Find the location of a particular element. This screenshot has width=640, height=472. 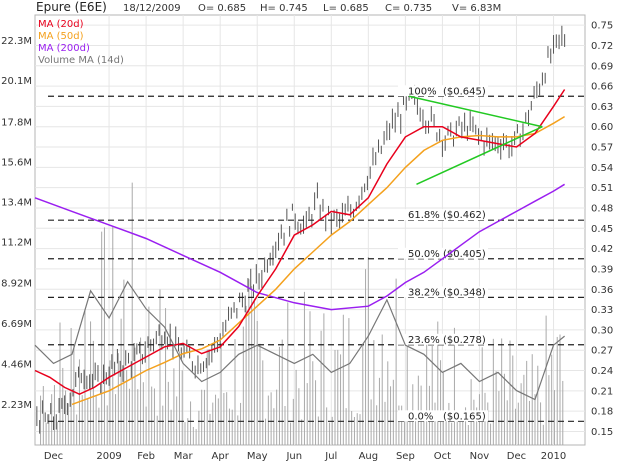

time-tick-label: Jul is located at coordinates (330, 456).